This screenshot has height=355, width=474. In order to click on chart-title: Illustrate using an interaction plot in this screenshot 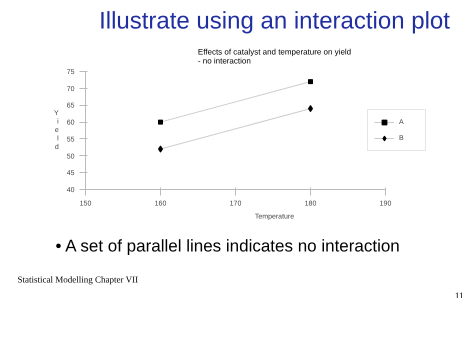, I will do `click(274, 21)`.